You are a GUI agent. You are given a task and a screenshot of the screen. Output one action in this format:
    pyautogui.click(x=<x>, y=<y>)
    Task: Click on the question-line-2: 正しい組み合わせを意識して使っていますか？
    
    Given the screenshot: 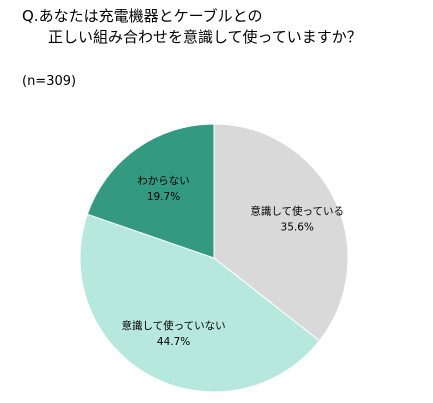 What is the action you would take?
    pyautogui.click(x=205, y=37)
    